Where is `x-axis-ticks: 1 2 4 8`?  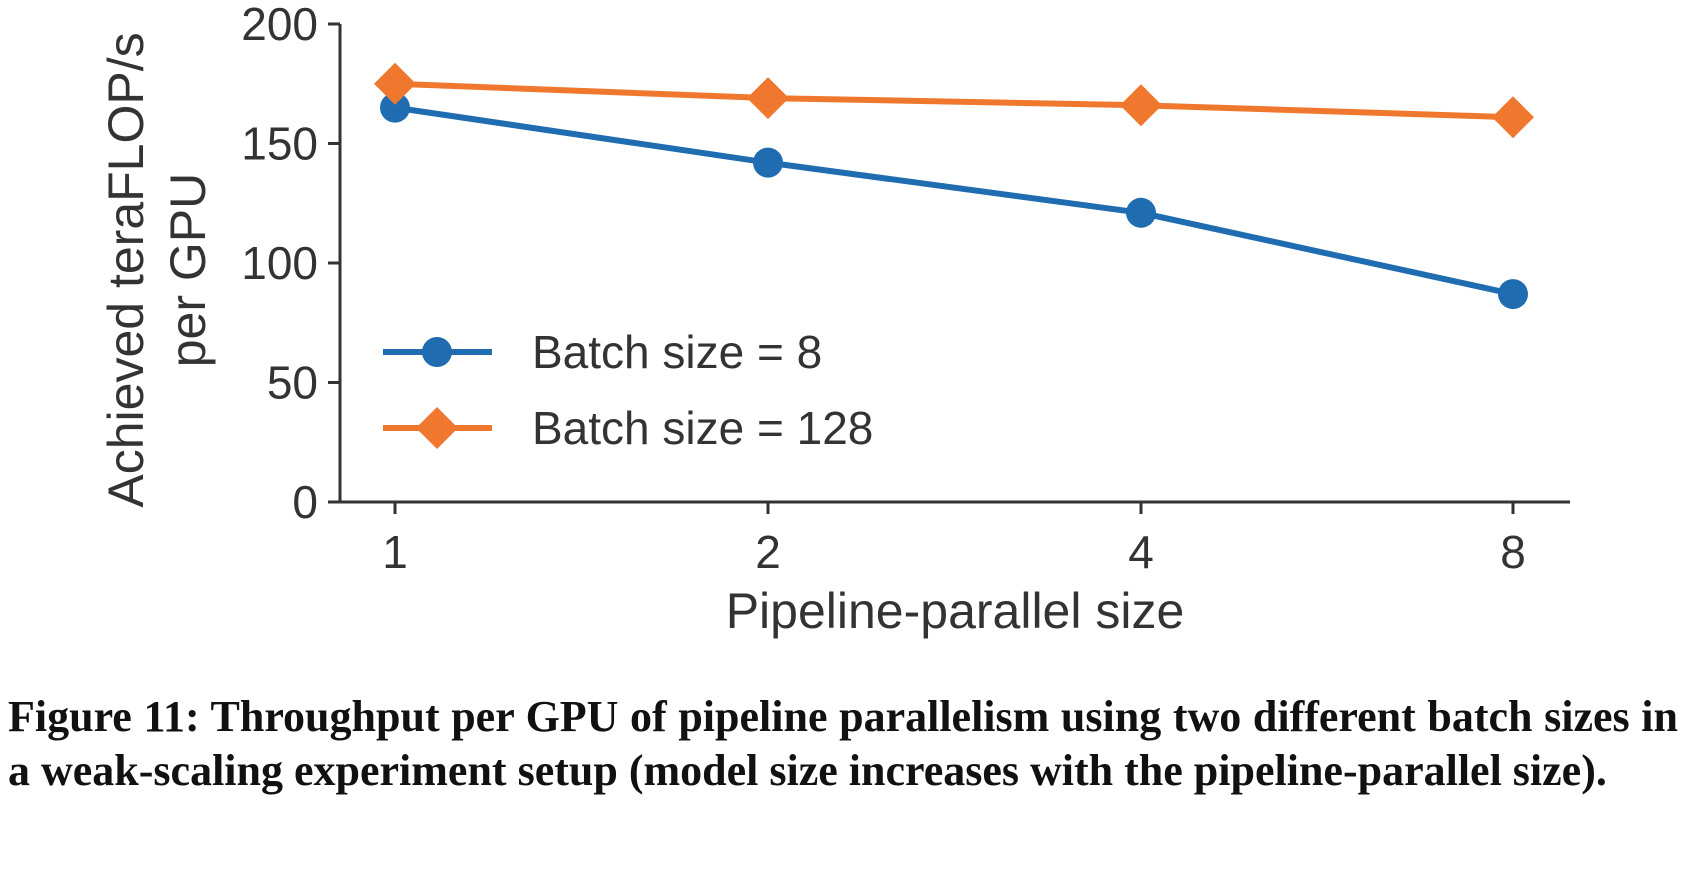
x-axis-ticks: 1 2 4 8 is located at coordinates (954, 540).